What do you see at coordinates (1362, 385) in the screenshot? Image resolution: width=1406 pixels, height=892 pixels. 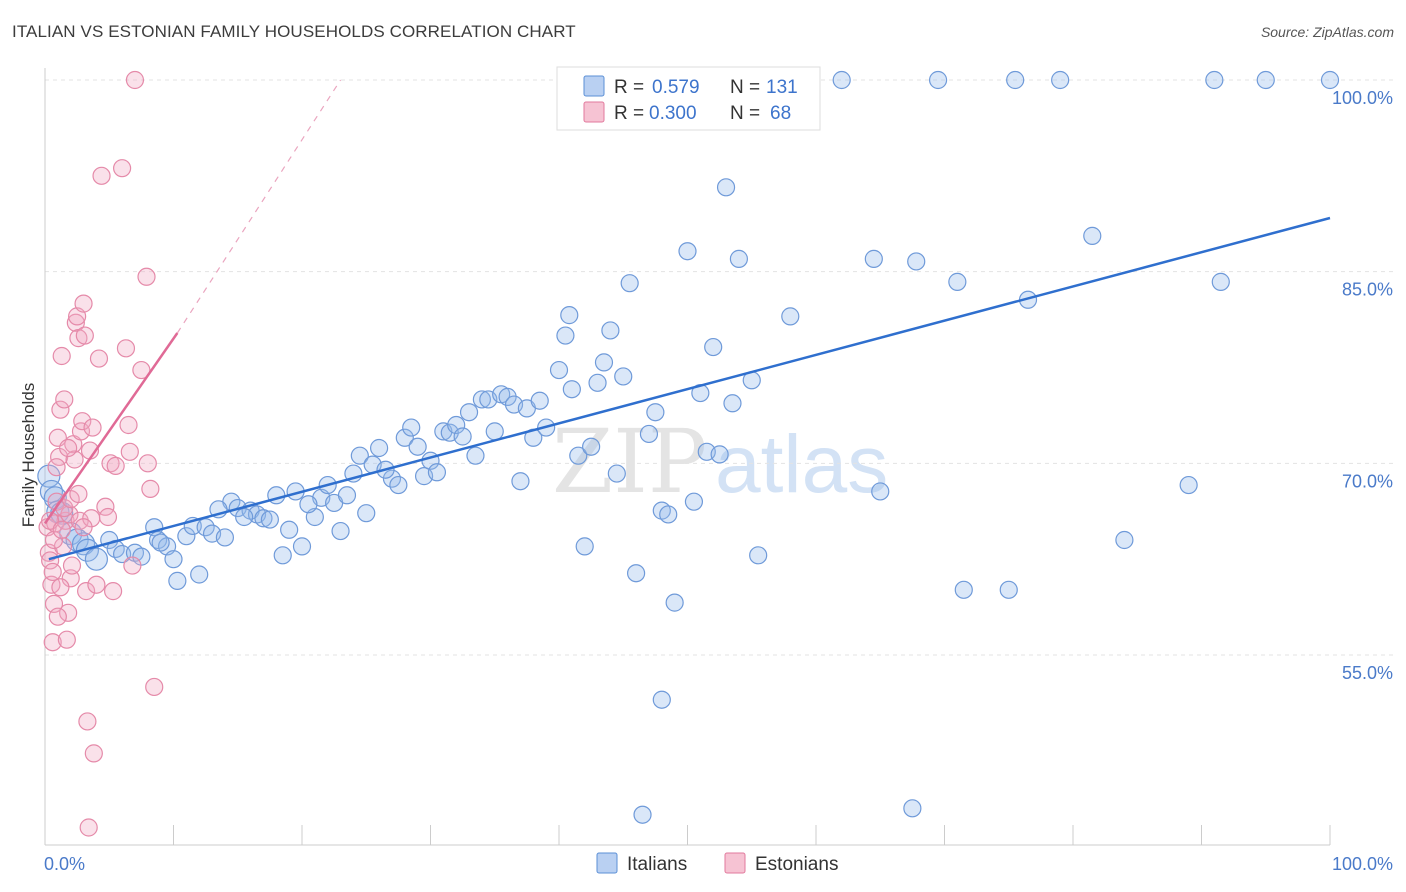 I see `y-tick-labels: 100.0% 85.0% 70.0% 55.0%` at bounding box center [1362, 385].